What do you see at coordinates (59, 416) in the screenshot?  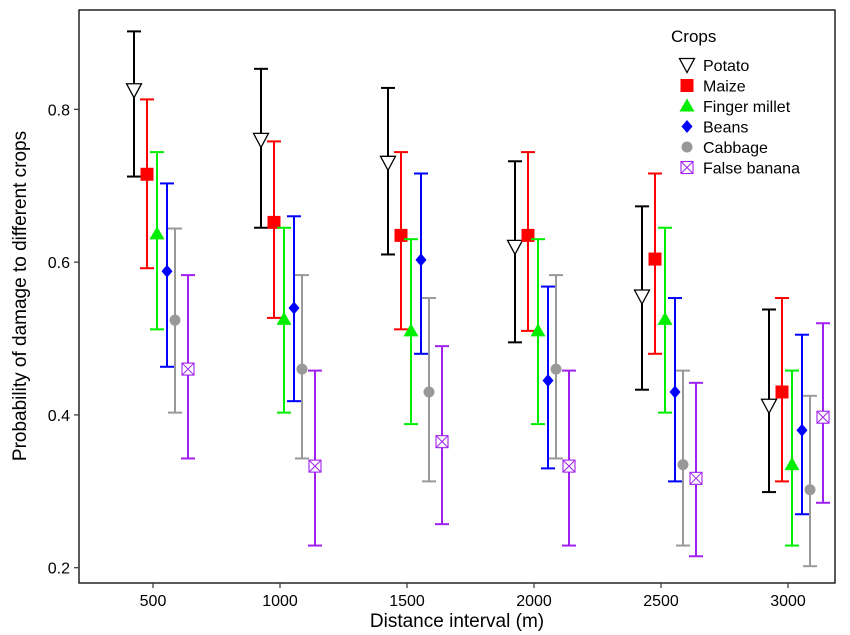 I see `y-tick-label: 0.4` at bounding box center [59, 416].